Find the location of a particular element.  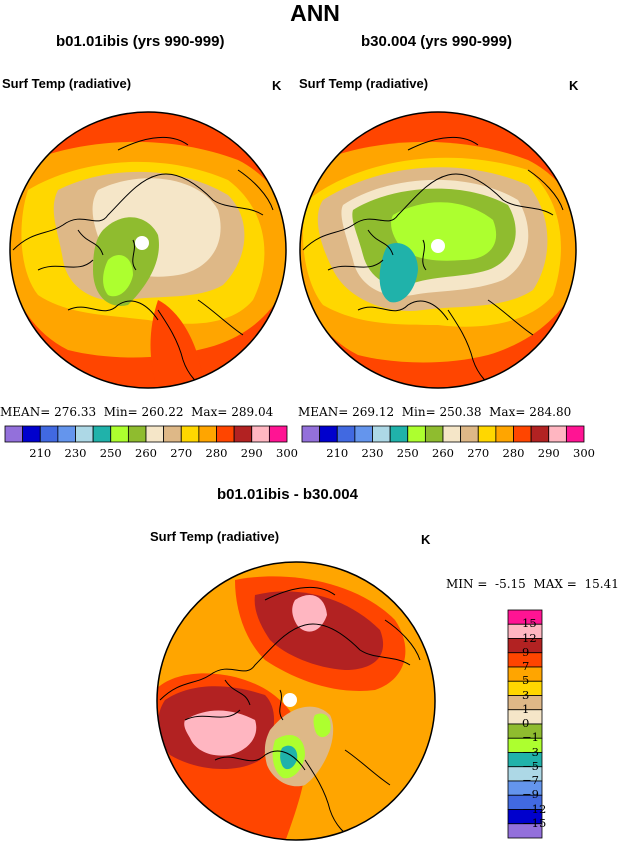

colorbar-tick-label: 5 is located at coordinates (526, 680).